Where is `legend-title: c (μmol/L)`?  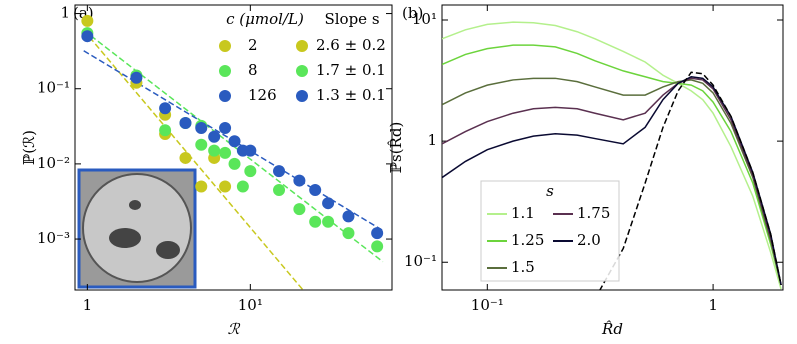 legend-title: c (μmol/L) is located at coordinates (265, 19).